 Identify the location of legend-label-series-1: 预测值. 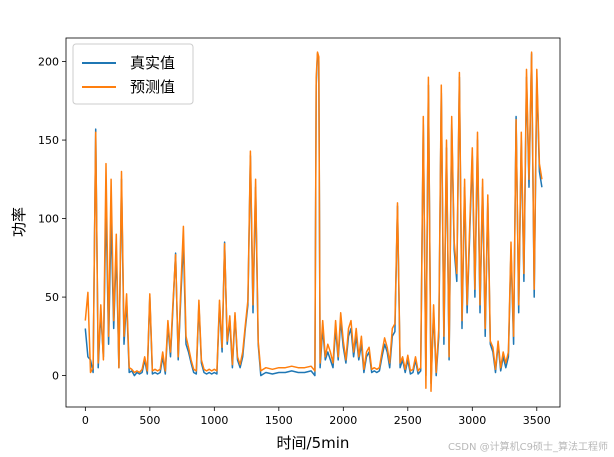
(152, 87).